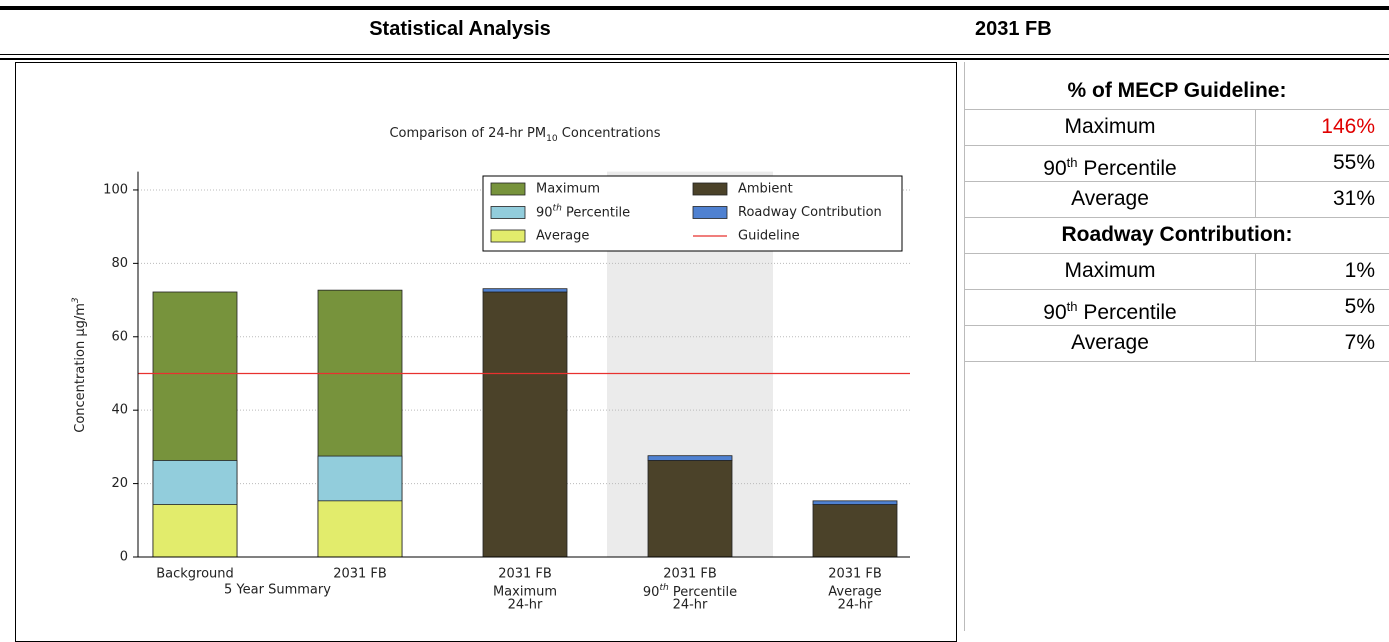 The image size is (1389, 642). Describe the element at coordinates (562, 236) in the screenshot. I see `legend-label: Average` at that location.